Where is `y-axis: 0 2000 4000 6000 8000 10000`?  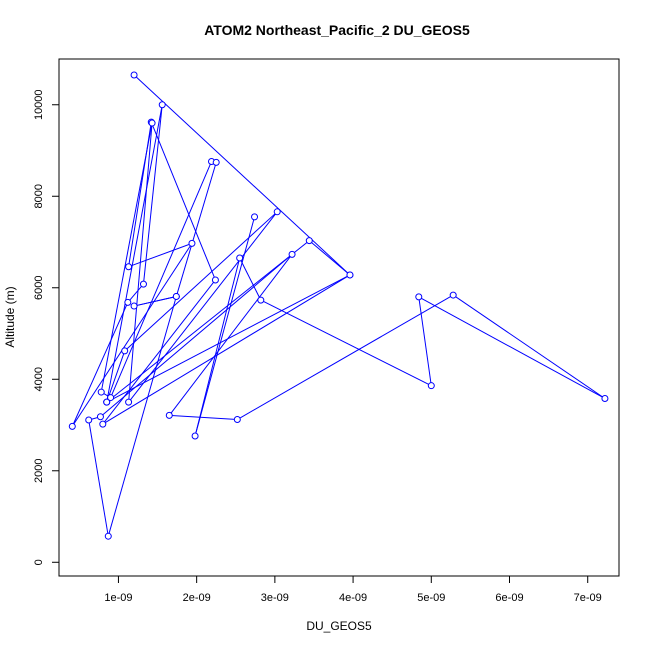 y-axis: 0 2000 4000 6000 8000 10000 is located at coordinates (46, 327).